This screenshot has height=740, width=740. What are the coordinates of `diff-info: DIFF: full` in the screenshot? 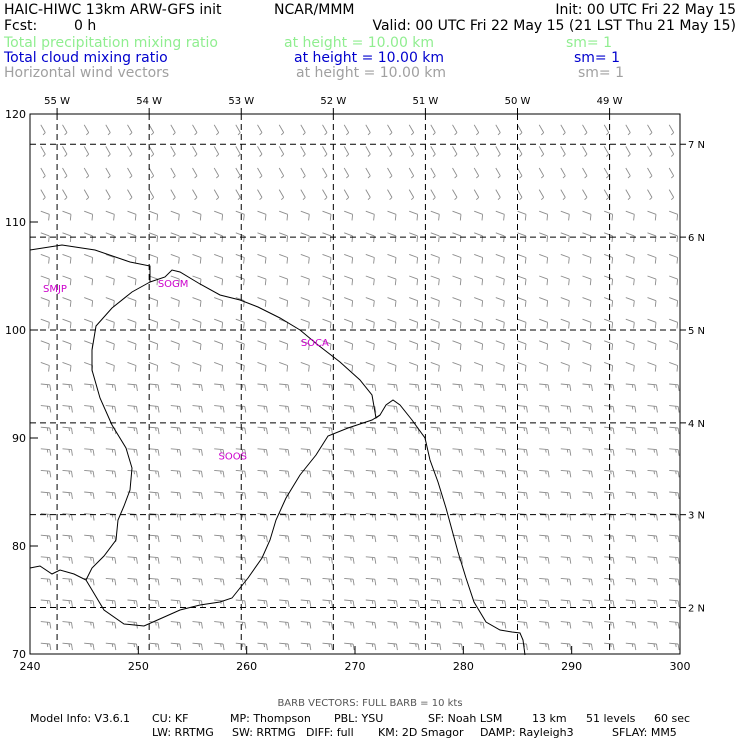 It's located at (330, 732).